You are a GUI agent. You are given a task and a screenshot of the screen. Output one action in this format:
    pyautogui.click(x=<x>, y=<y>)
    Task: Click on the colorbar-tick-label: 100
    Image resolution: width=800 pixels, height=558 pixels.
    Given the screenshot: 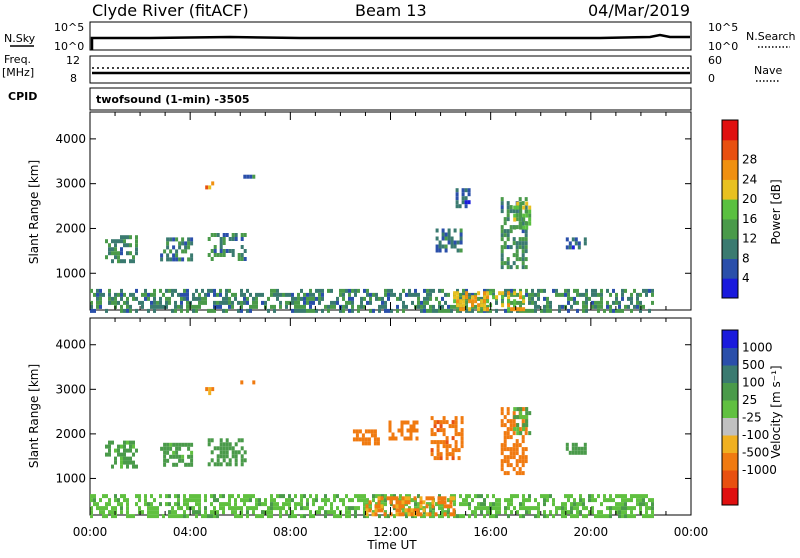 What is the action you would take?
    pyautogui.click(x=753, y=383)
    